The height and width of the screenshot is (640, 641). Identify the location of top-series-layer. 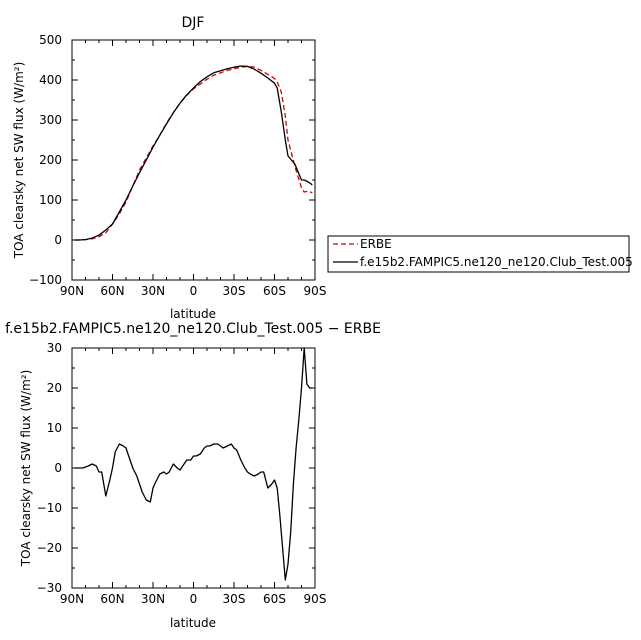
(193, 153).